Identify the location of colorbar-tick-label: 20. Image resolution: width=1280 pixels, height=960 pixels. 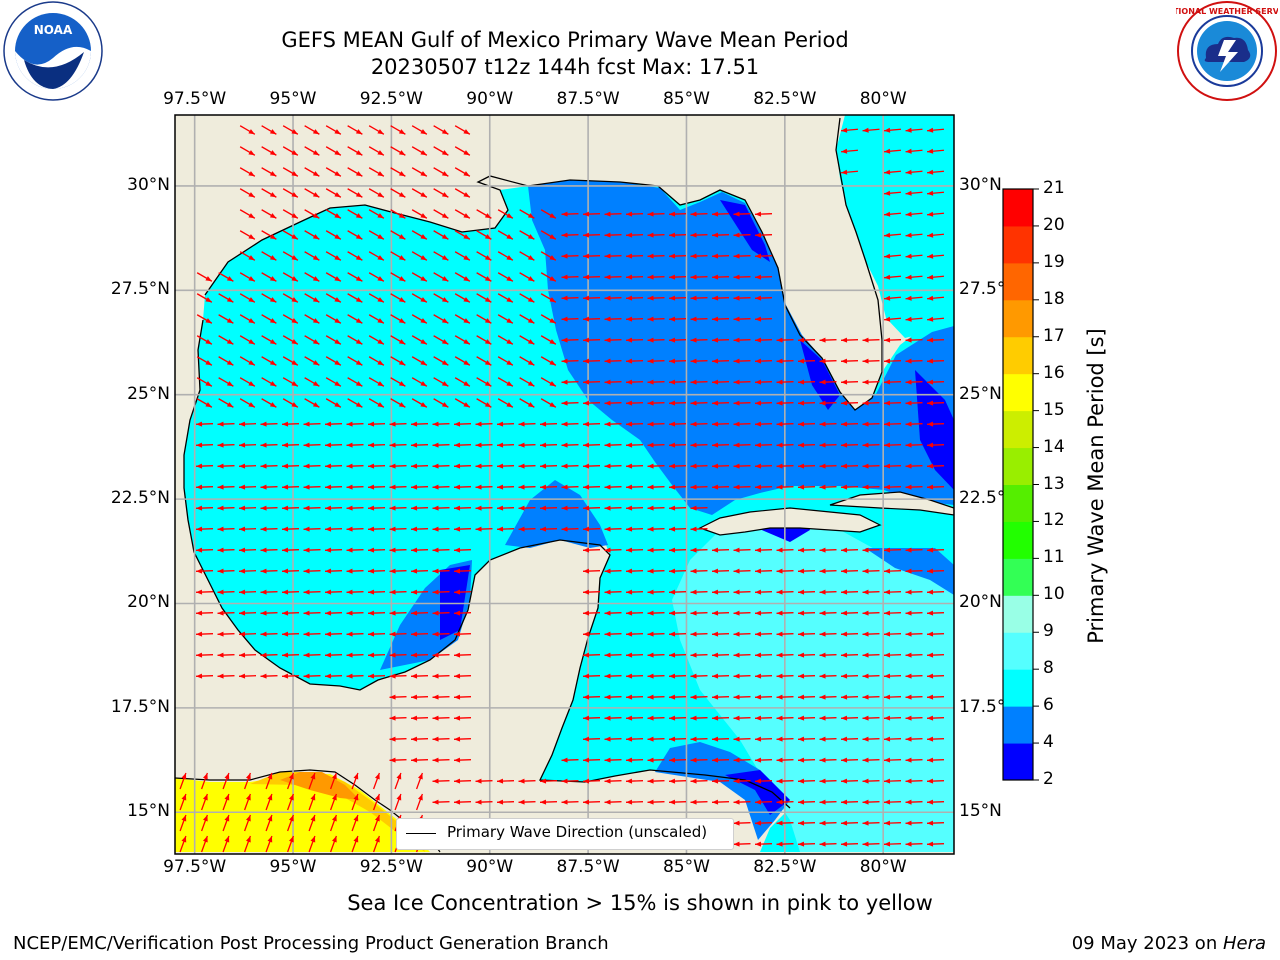
(1054, 224).